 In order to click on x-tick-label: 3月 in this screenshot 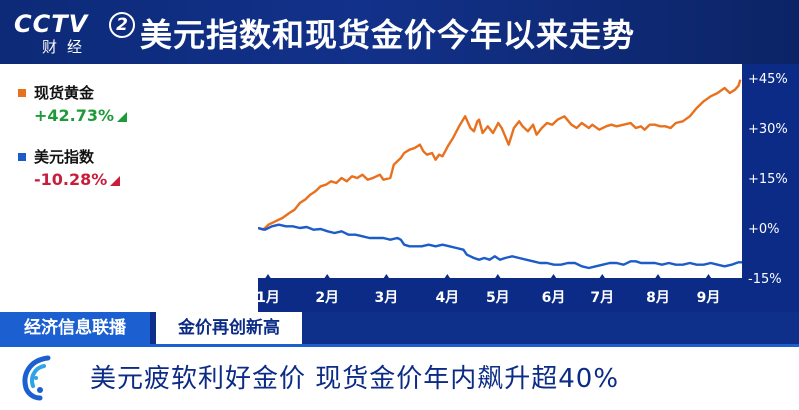, I will do `click(387, 298)`.